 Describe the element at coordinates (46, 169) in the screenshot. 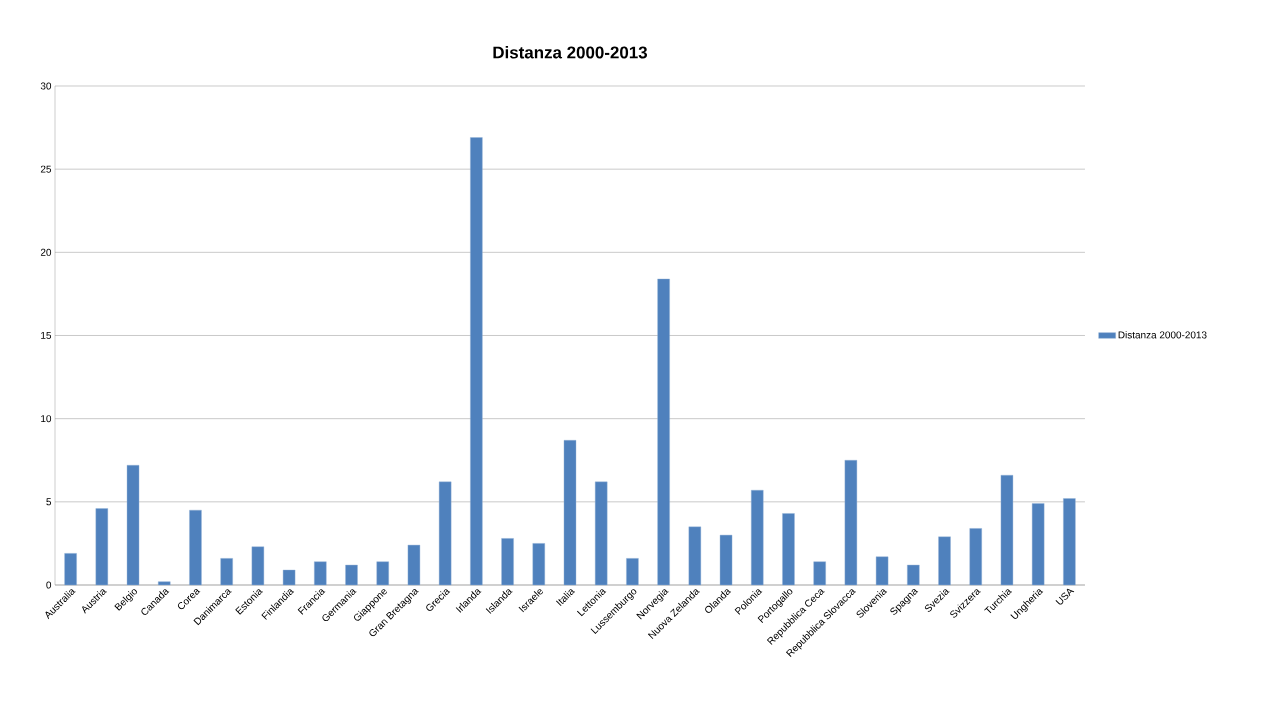

I see `y-tick-label: 25` at that location.